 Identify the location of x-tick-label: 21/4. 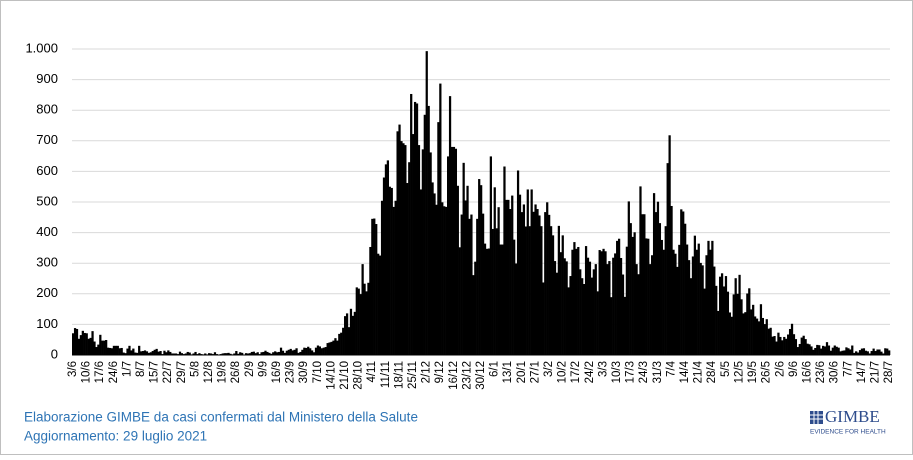
(699, 371).